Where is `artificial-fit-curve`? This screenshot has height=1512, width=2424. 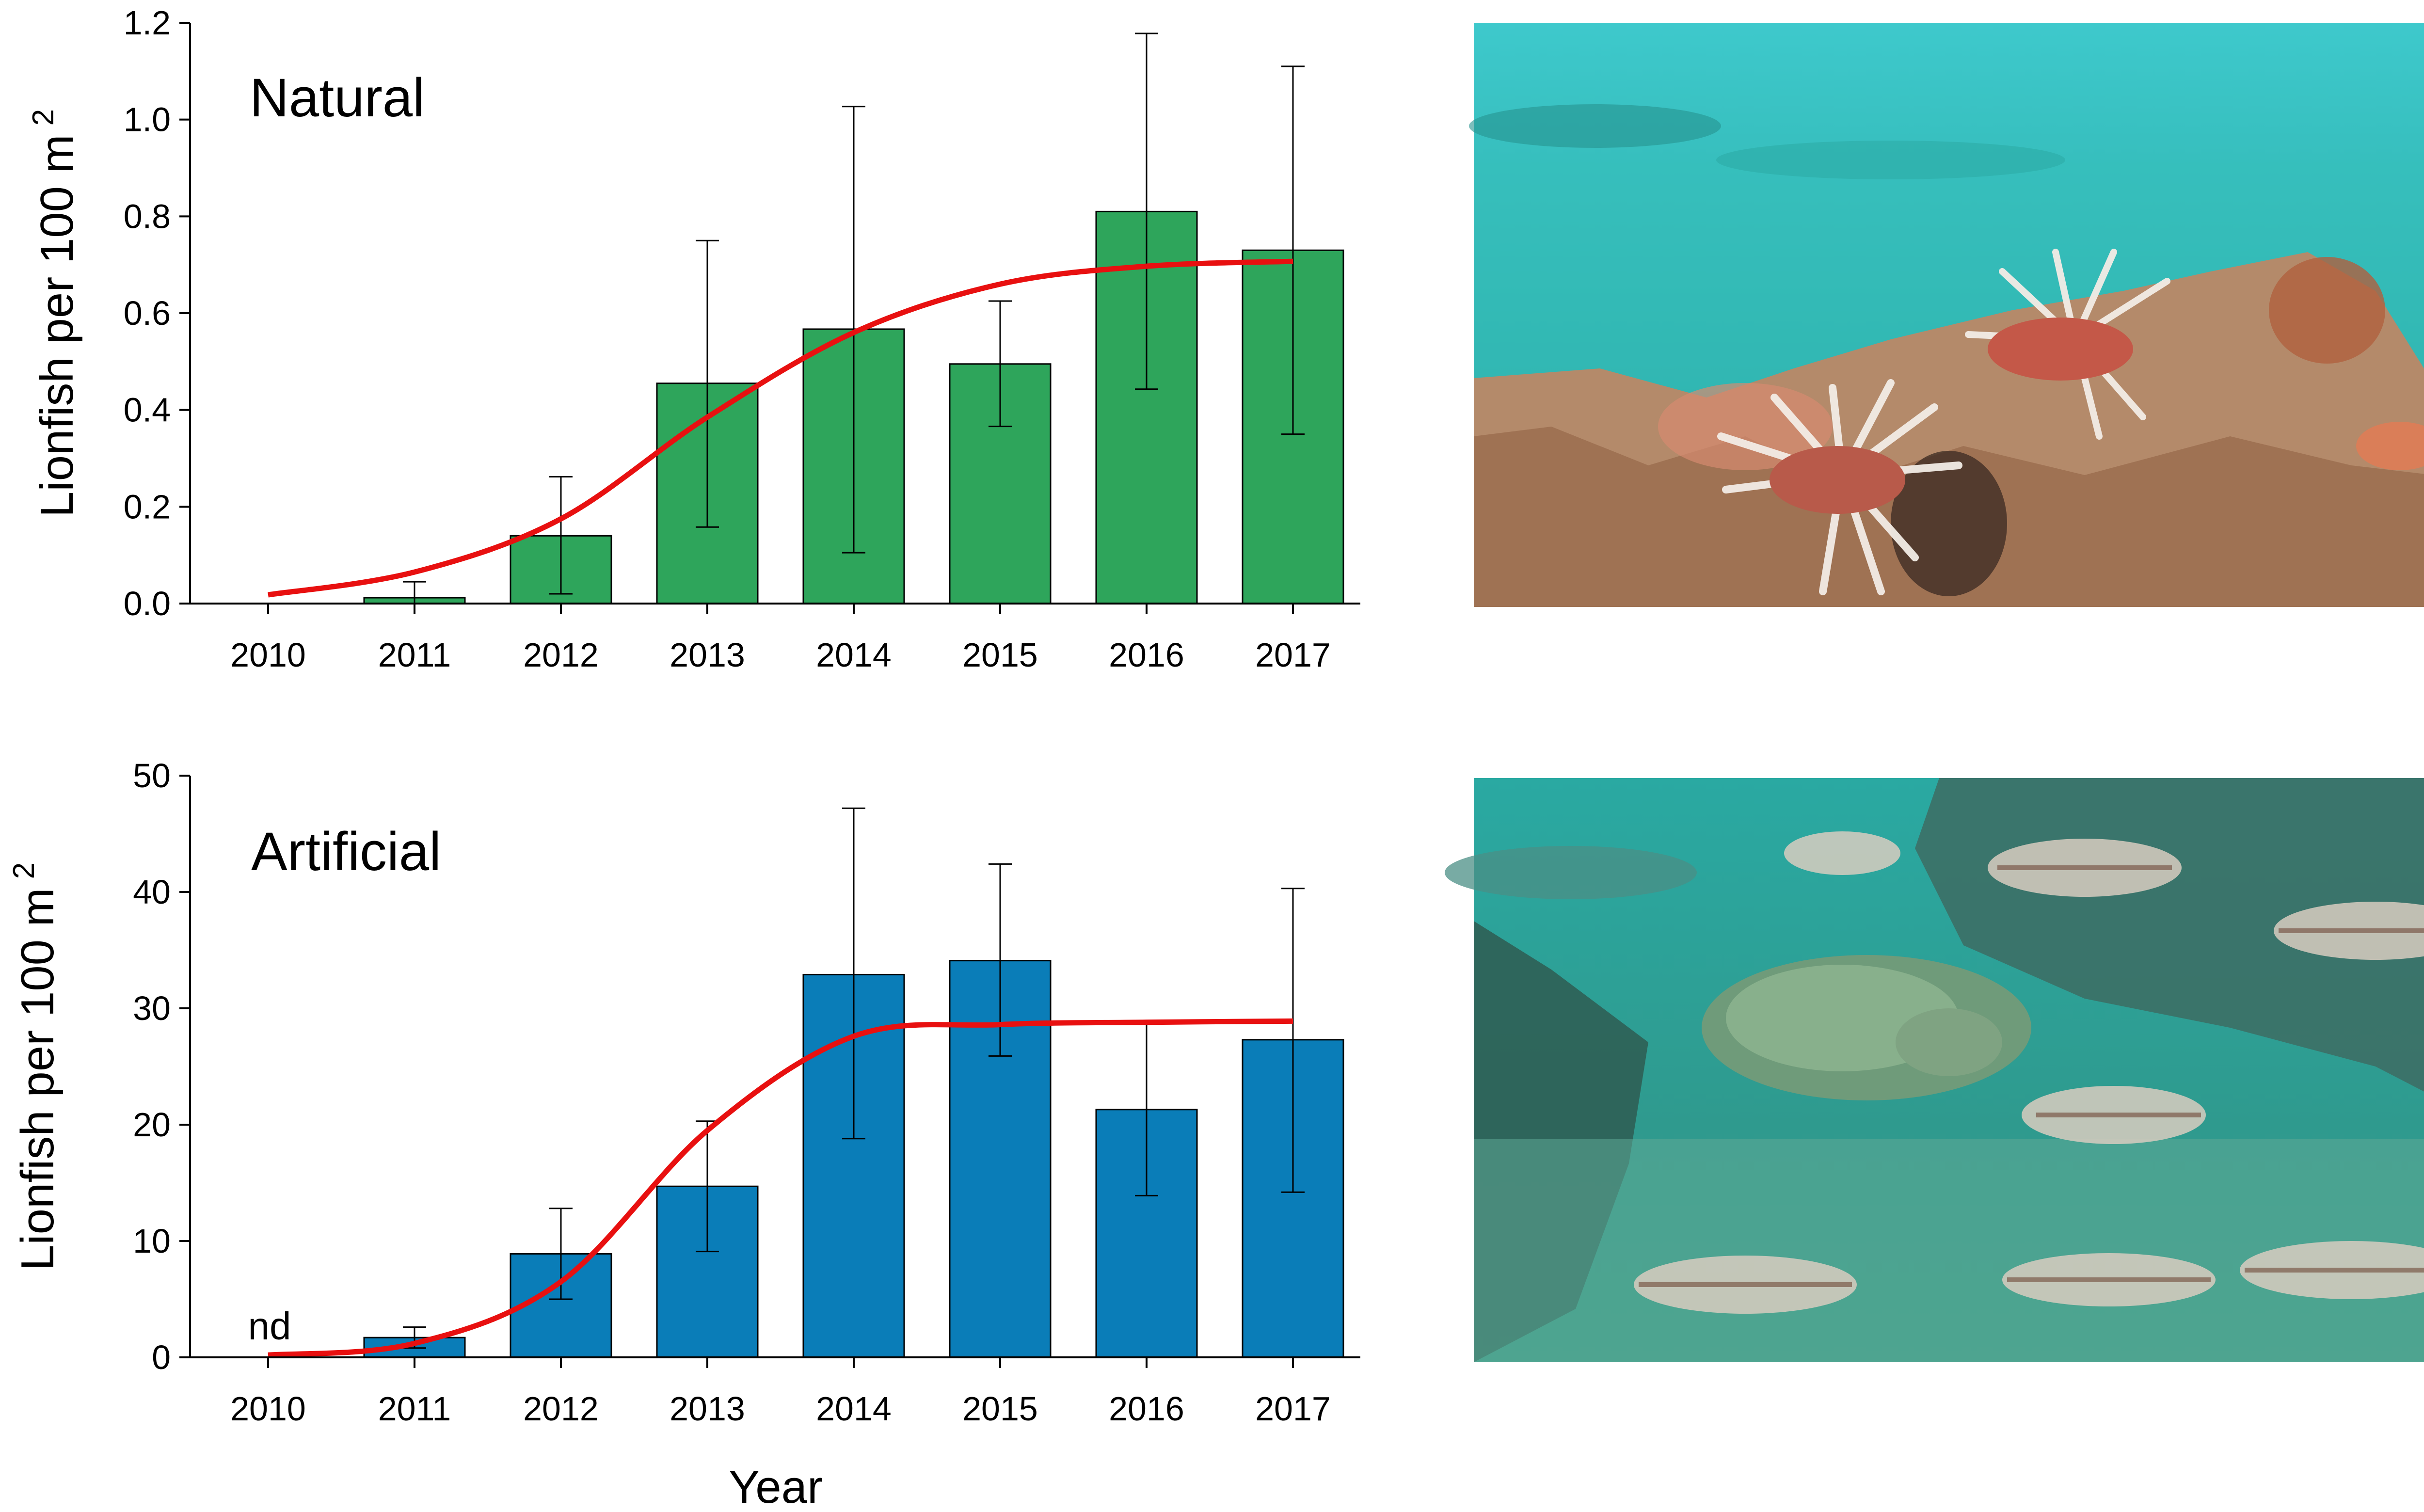 artificial-fit-curve is located at coordinates (781, 1188).